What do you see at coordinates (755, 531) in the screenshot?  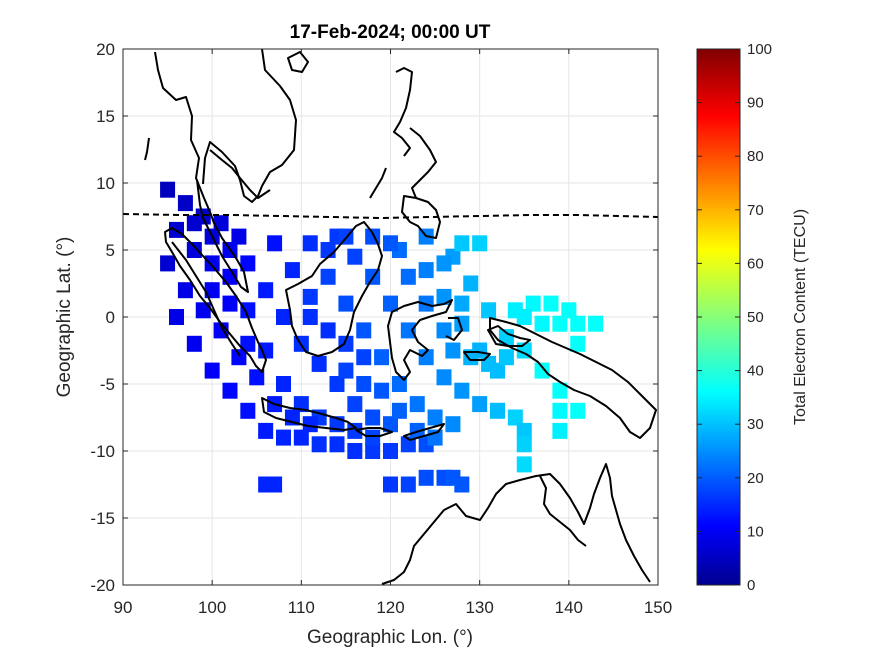 I see `colorbar-tick-label: 10` at bounding box center [755, 531].